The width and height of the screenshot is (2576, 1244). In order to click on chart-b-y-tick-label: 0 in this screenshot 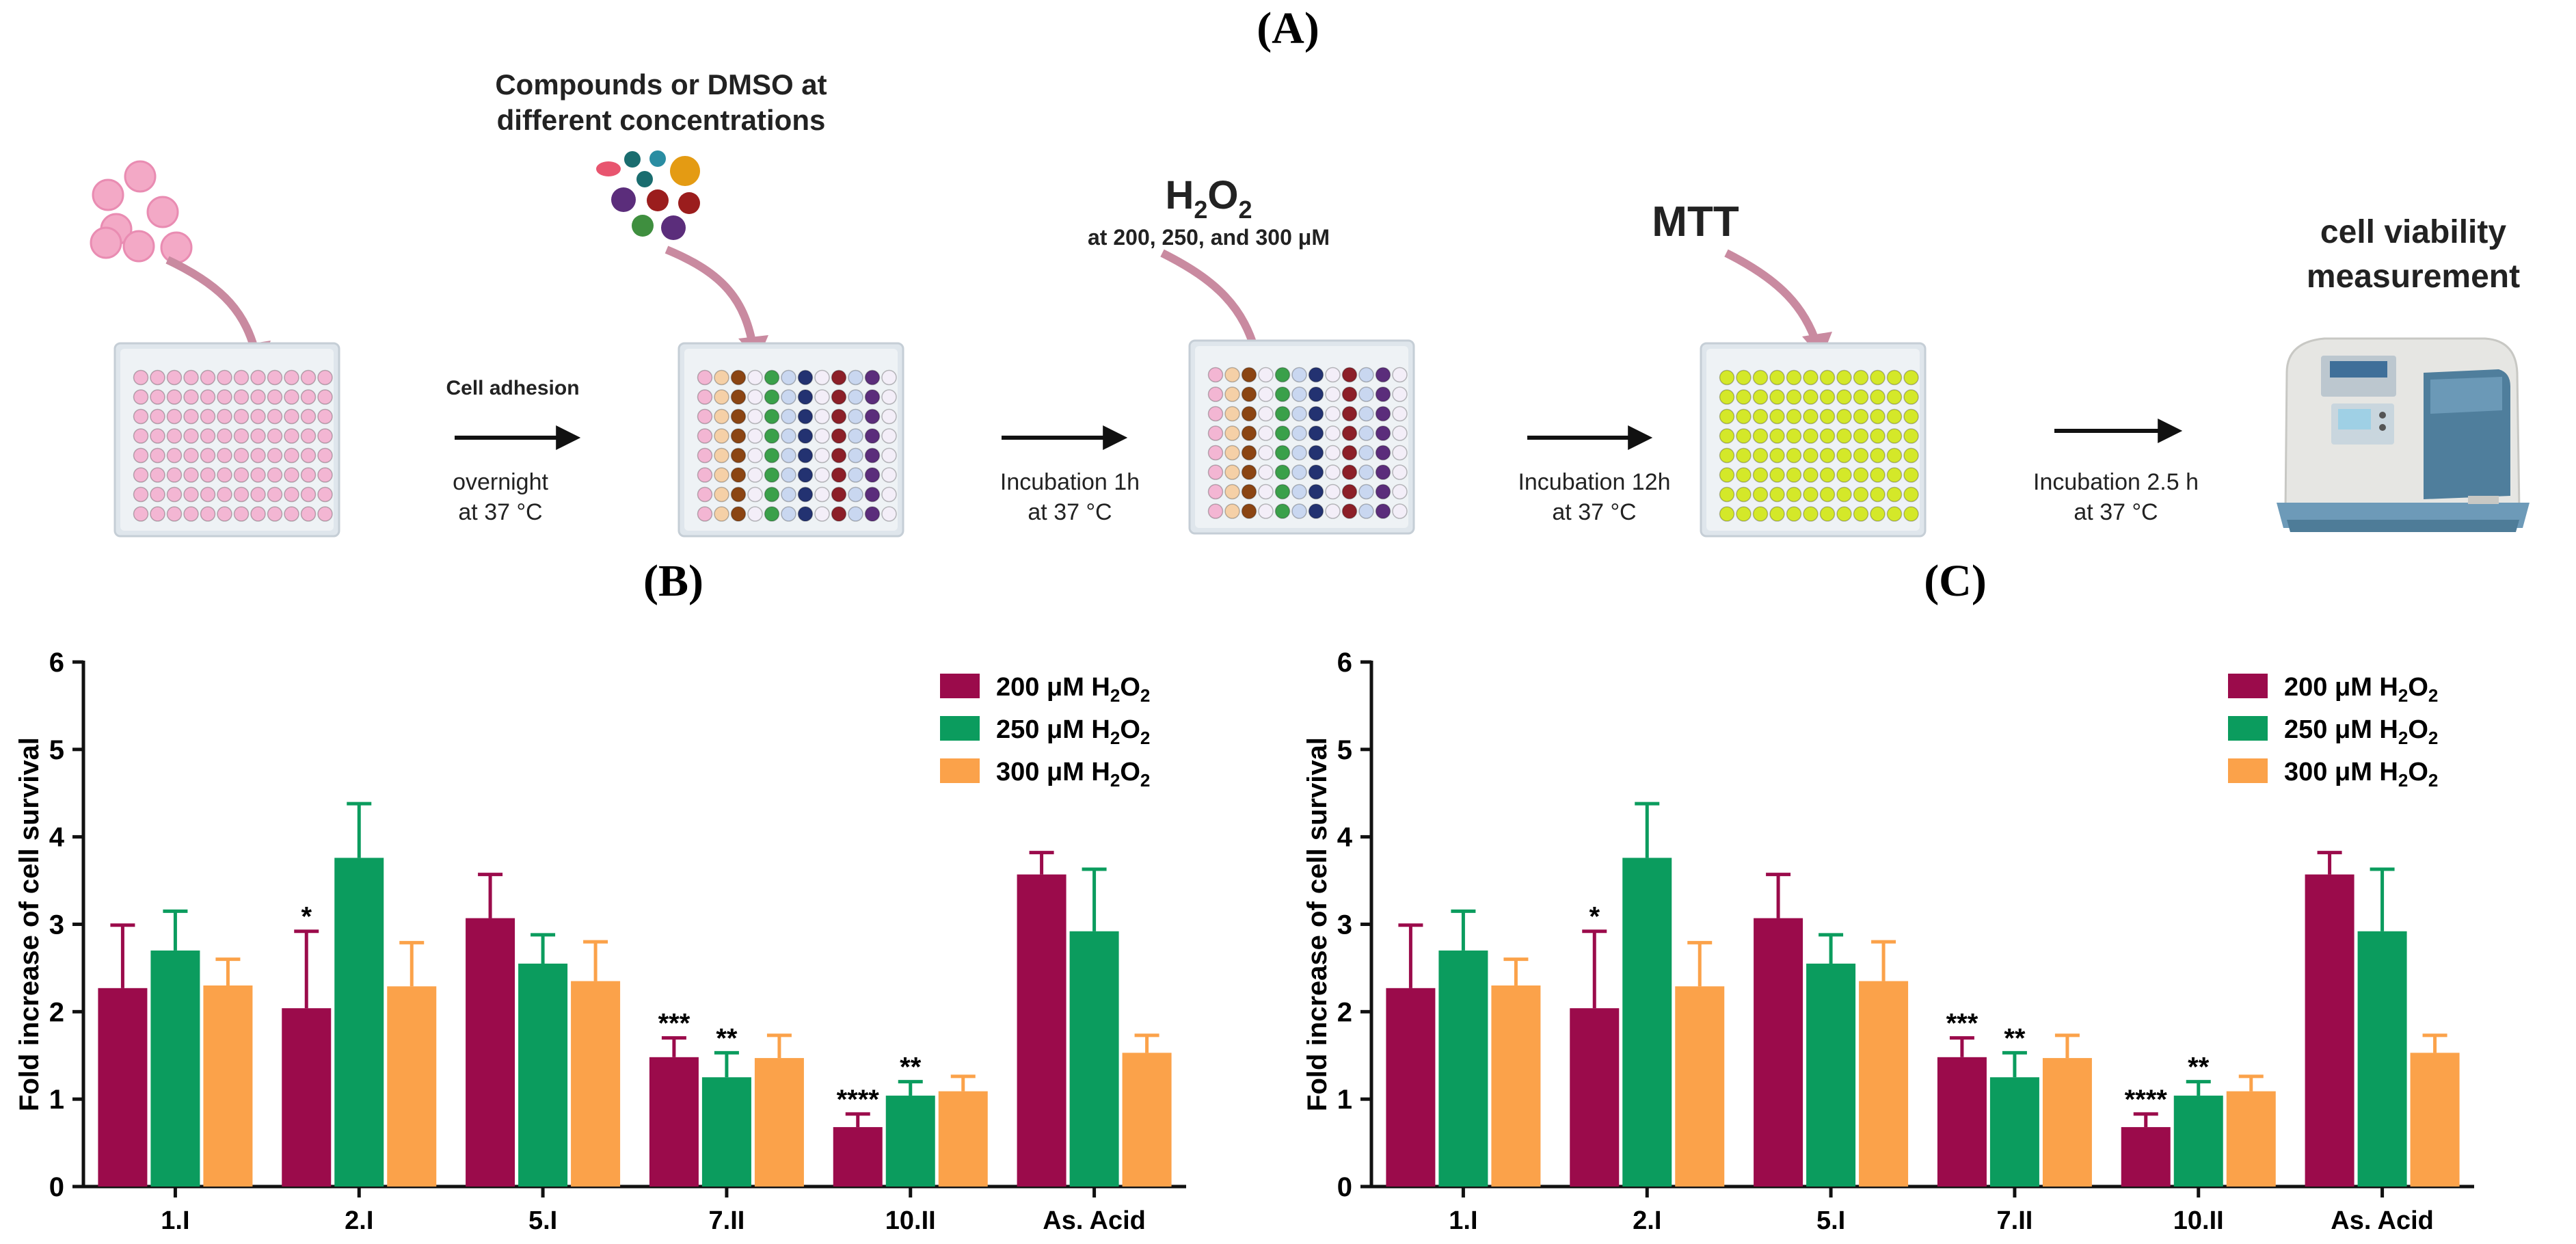, I will do `click(56, 1187)`.